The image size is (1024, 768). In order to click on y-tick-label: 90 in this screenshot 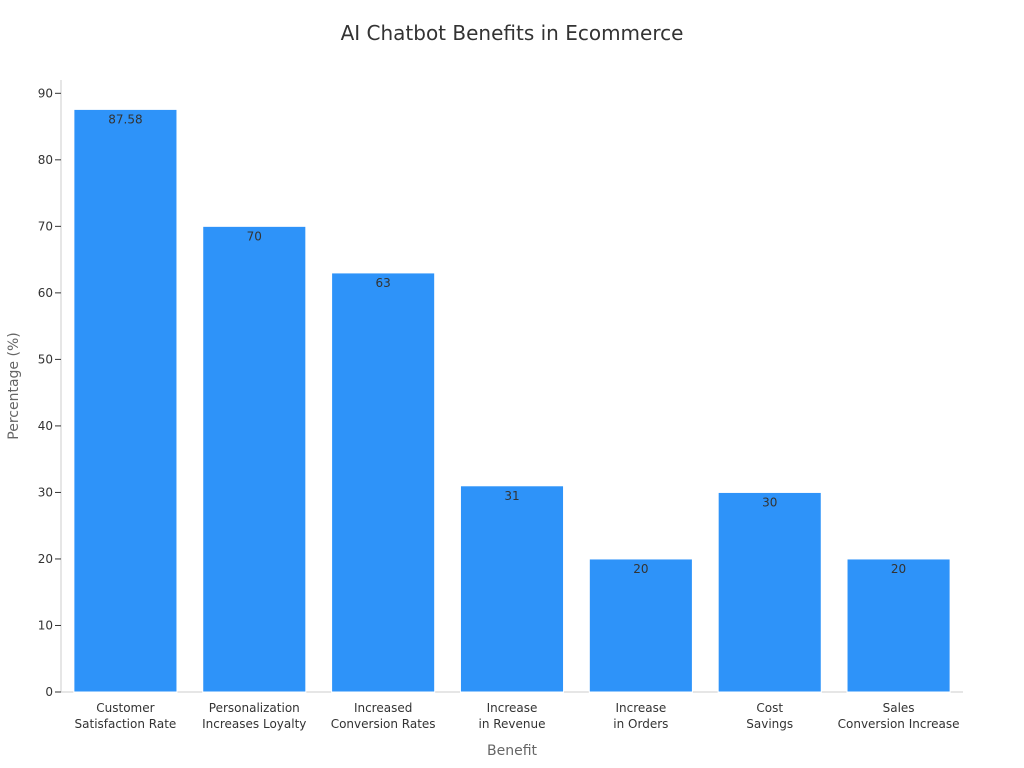, I will do `click(45, 93)`.